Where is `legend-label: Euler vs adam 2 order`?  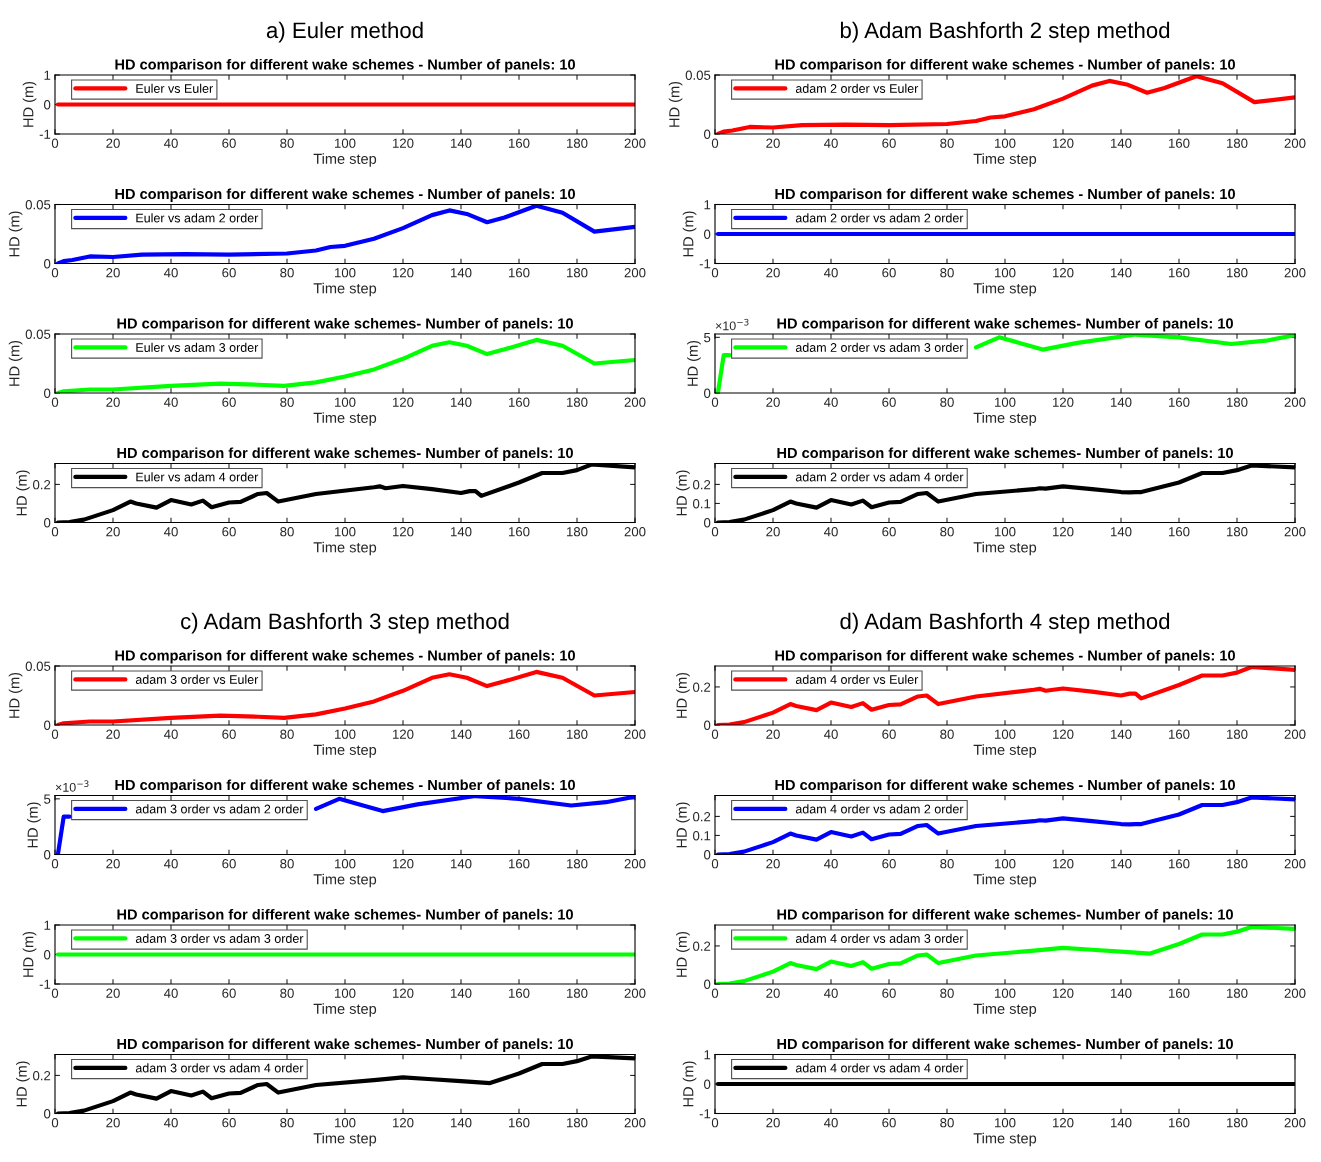 legend-label: Euler vs adam 2 order is located at coordinates (197, 218).